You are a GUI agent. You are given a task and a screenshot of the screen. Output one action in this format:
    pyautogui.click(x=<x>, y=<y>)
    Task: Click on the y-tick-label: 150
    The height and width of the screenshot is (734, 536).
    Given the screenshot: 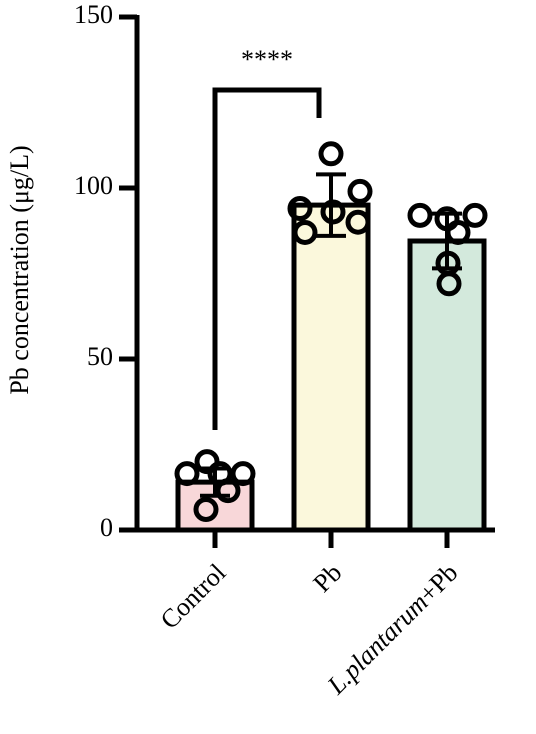 What is the action you would take?
    pyautogui.click(x=93, y=14)
    